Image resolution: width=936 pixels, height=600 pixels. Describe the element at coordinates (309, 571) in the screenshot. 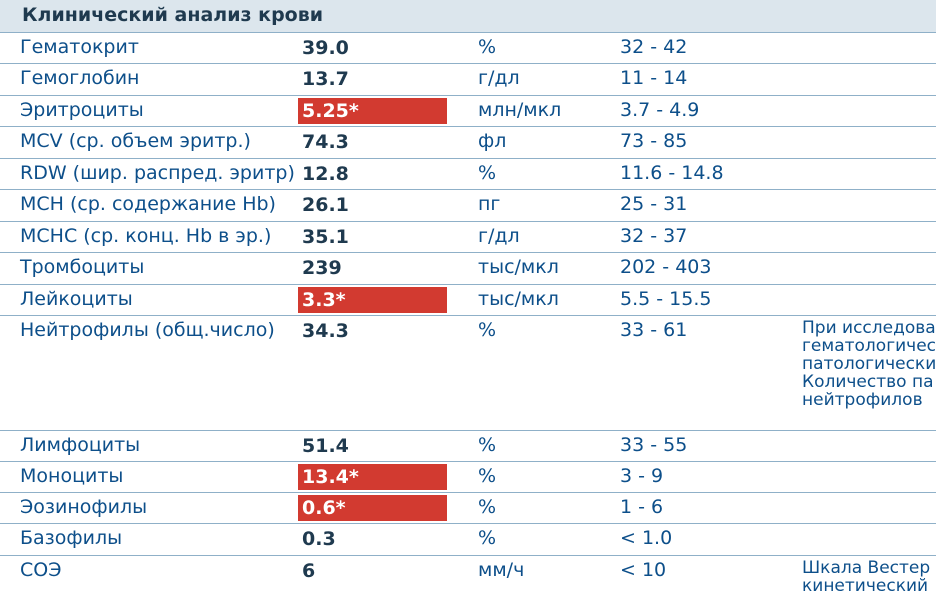

I see `test-value: 6` at that location.